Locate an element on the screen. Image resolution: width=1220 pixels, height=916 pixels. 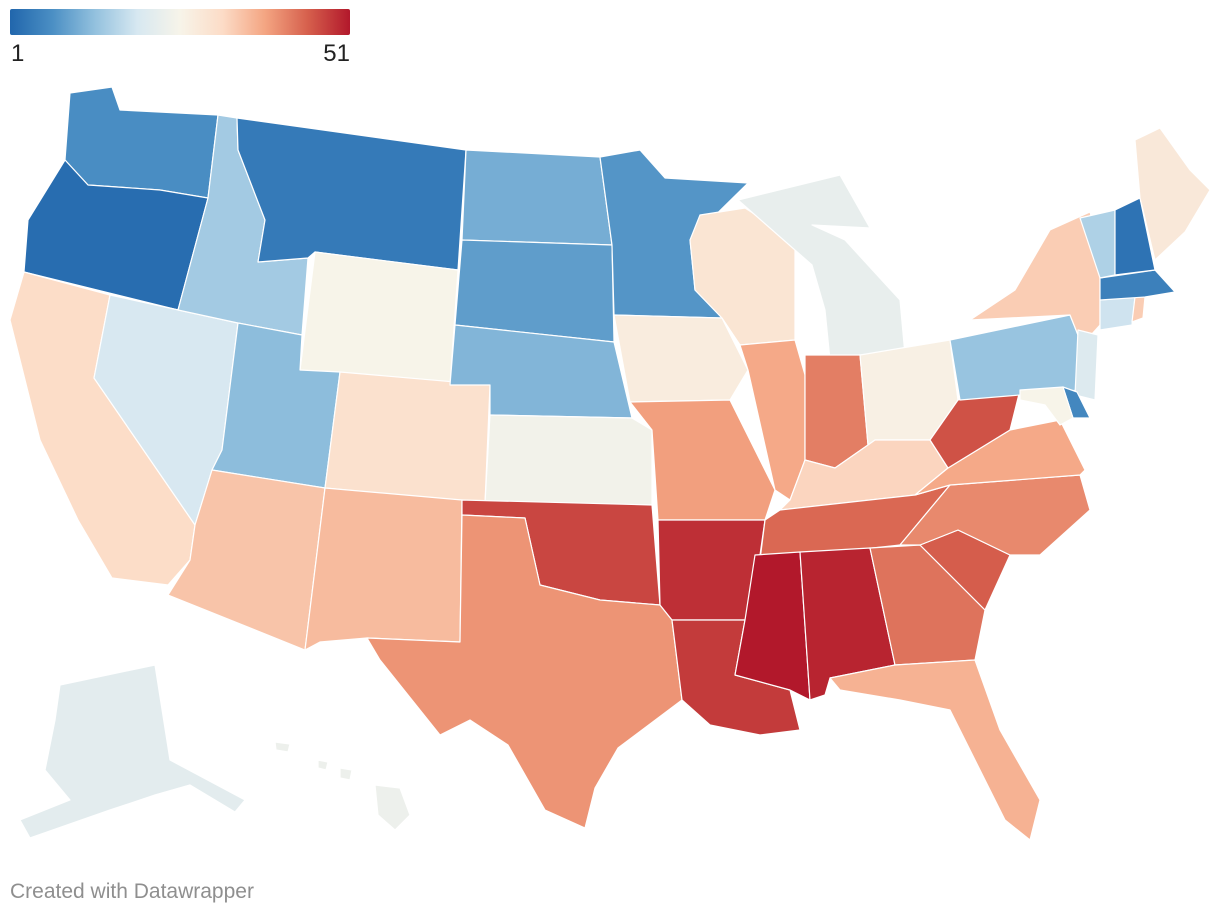
state-fl is located at coordinates (935, 750).